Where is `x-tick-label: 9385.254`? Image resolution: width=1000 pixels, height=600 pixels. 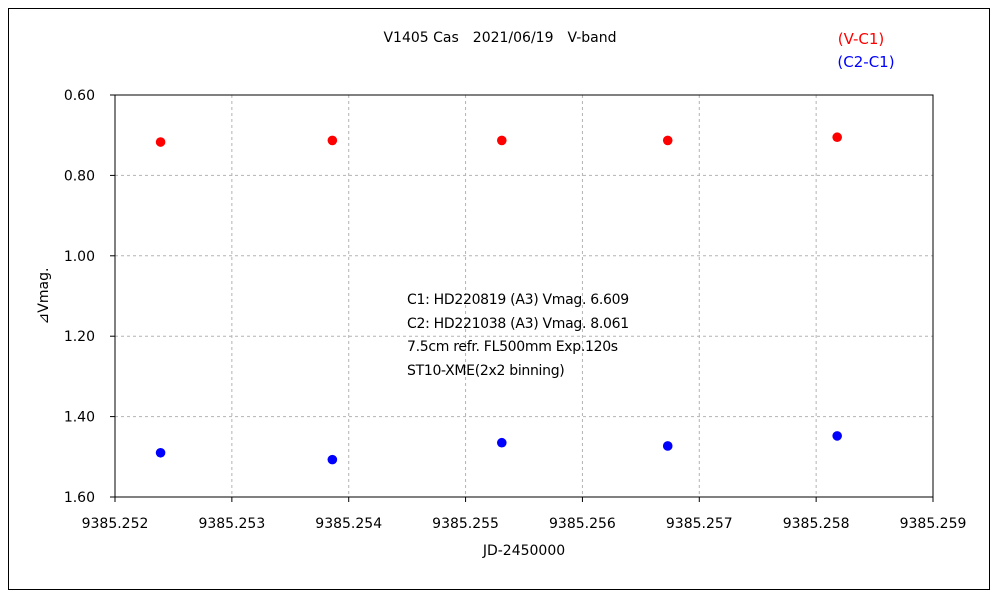 x-tick-label: 9385.254 is located at coordinates (348, 524).